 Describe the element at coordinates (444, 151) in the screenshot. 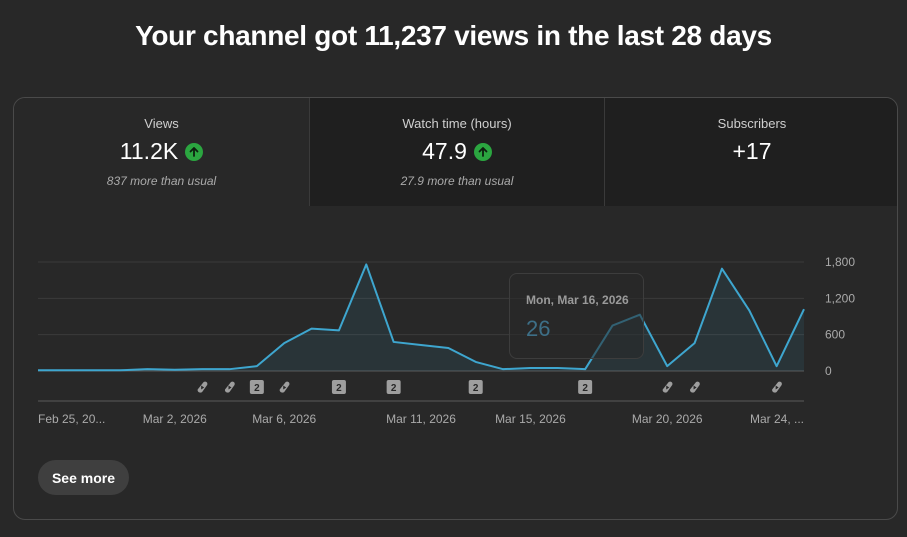

I see `tab-value: 47.9` at that location.